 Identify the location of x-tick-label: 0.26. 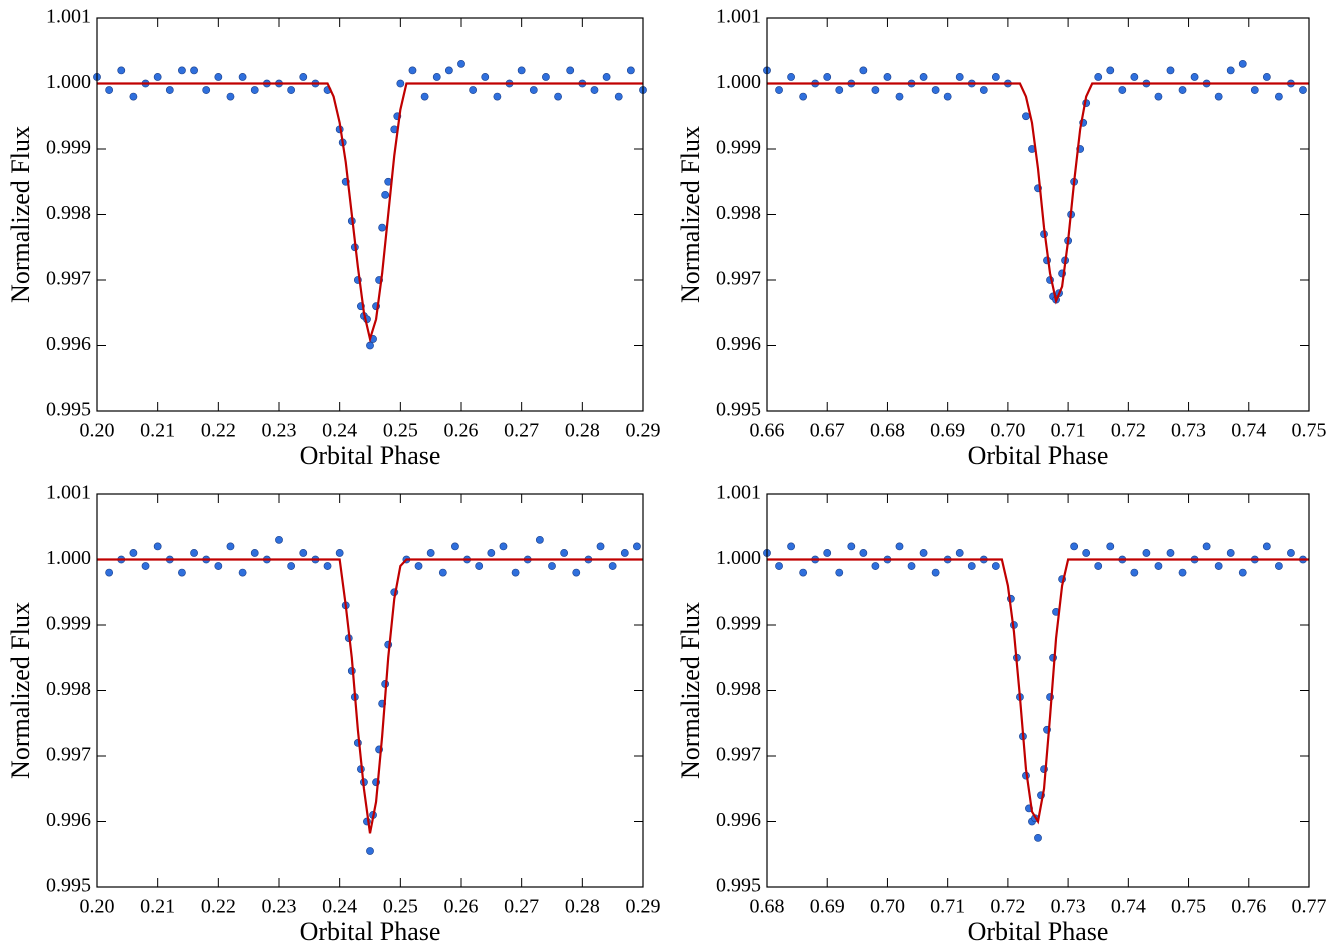
(461, 907).